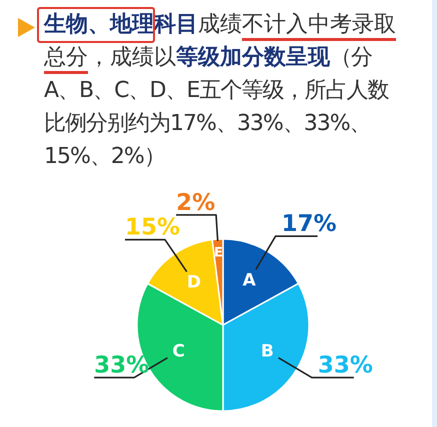  Describe the element at coordinates (309, 224) in the screenshot. I see `data-label: 17%` at that location.